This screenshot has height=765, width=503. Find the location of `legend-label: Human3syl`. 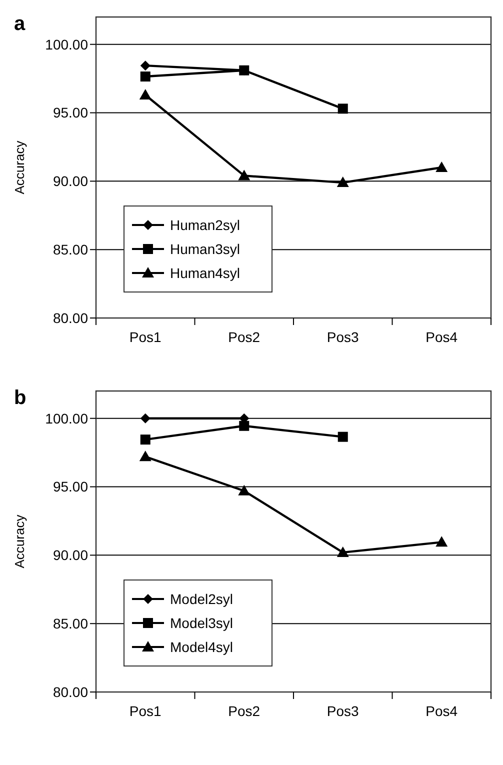

legend-label: Human3syl is located at coordinates (205, 248).